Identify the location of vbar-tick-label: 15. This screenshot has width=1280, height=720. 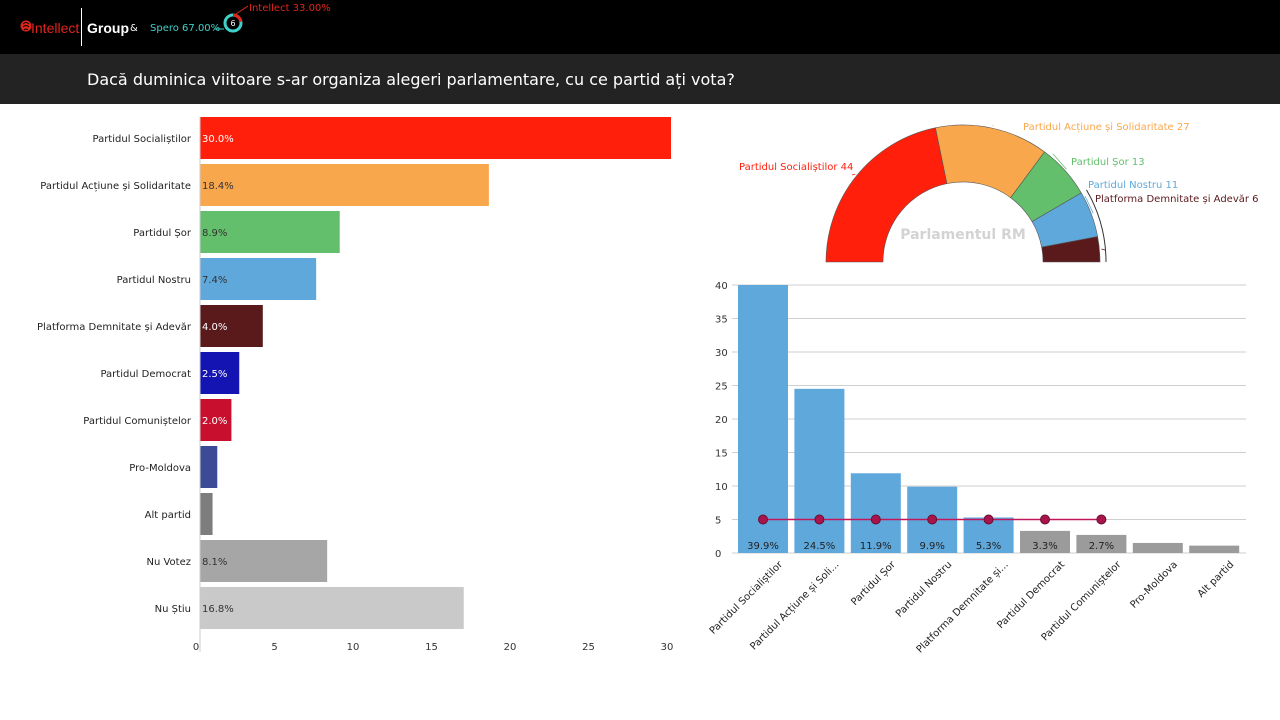
(721, 454).